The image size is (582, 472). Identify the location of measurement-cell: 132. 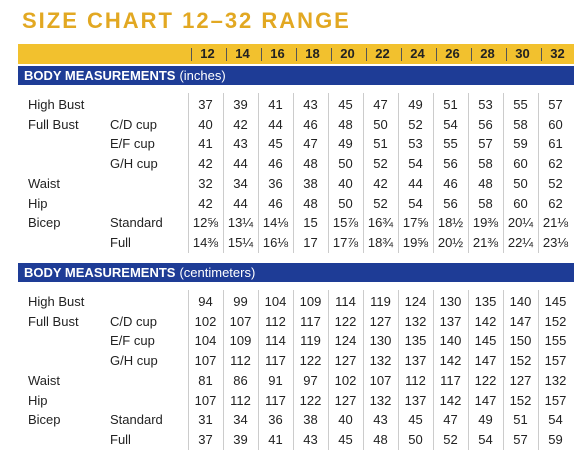
(415, 321).